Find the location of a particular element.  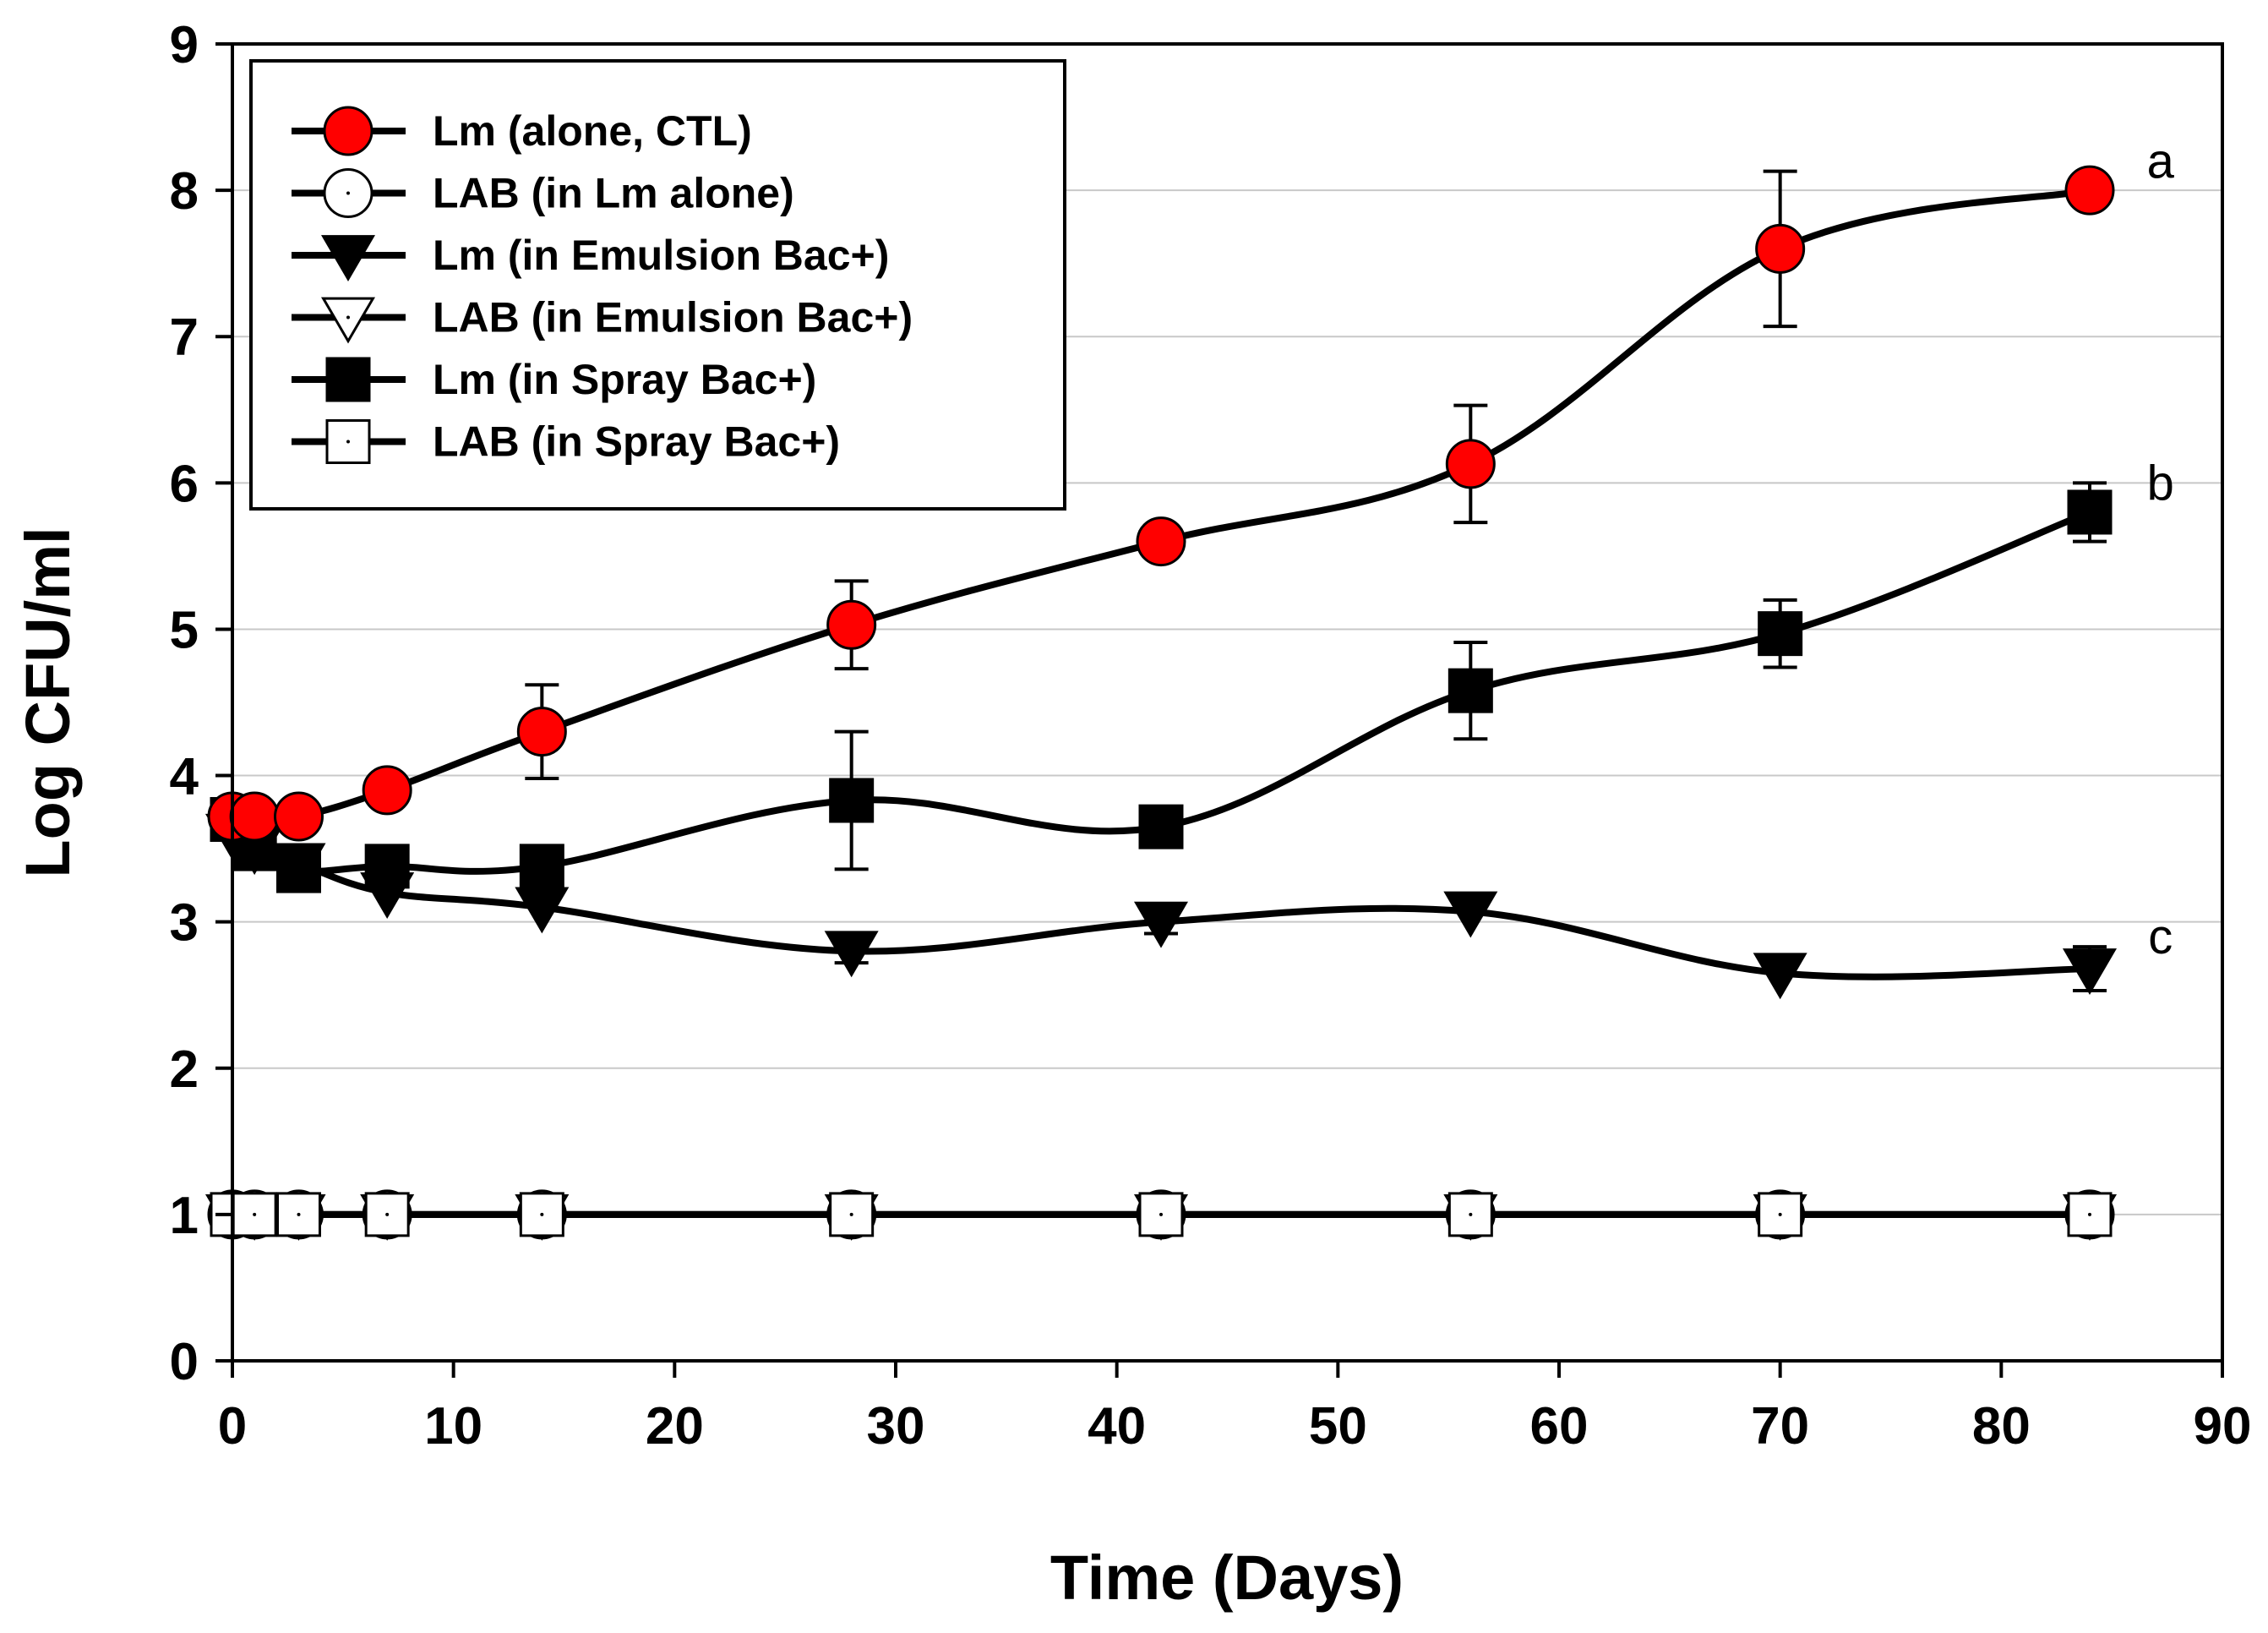

y-tick-label: 8 is located at coordinates (184, 191).